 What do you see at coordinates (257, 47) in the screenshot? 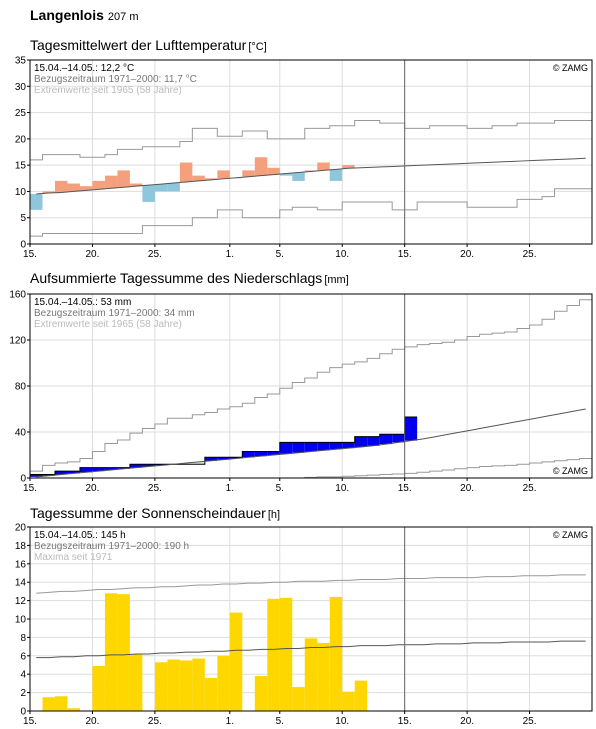
I see `temp-title-unit: [°C]` at bounding box center [257, 47].